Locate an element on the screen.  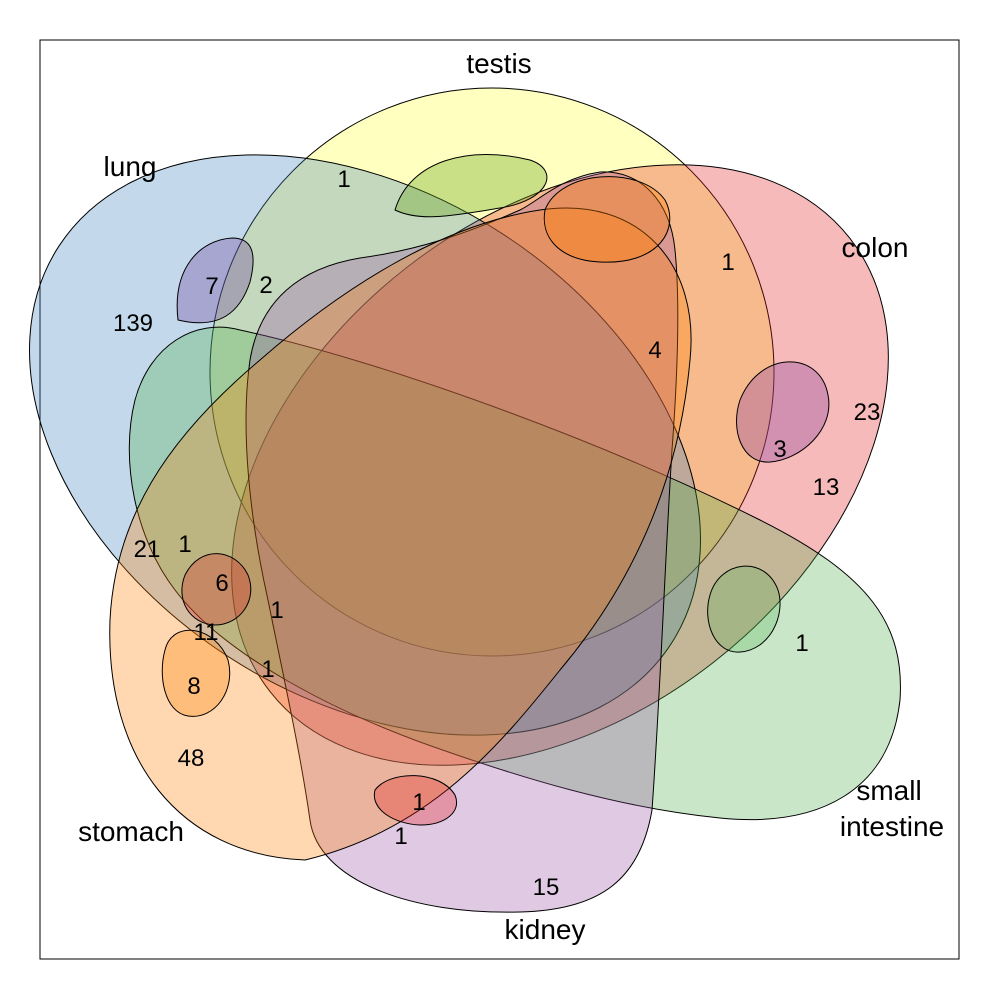
lobe-small-intestine-colon is located at coordinates (744, 609).